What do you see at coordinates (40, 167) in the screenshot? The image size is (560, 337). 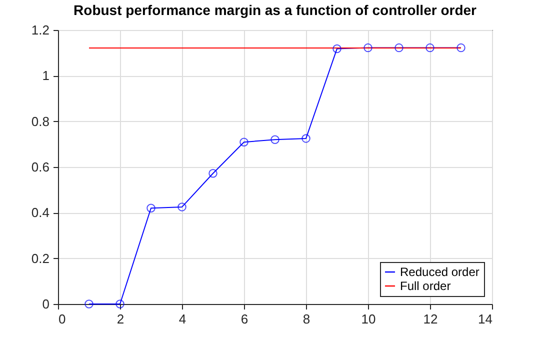 I see `y-tick-label: 0.6` at bounding box center [40, 167].